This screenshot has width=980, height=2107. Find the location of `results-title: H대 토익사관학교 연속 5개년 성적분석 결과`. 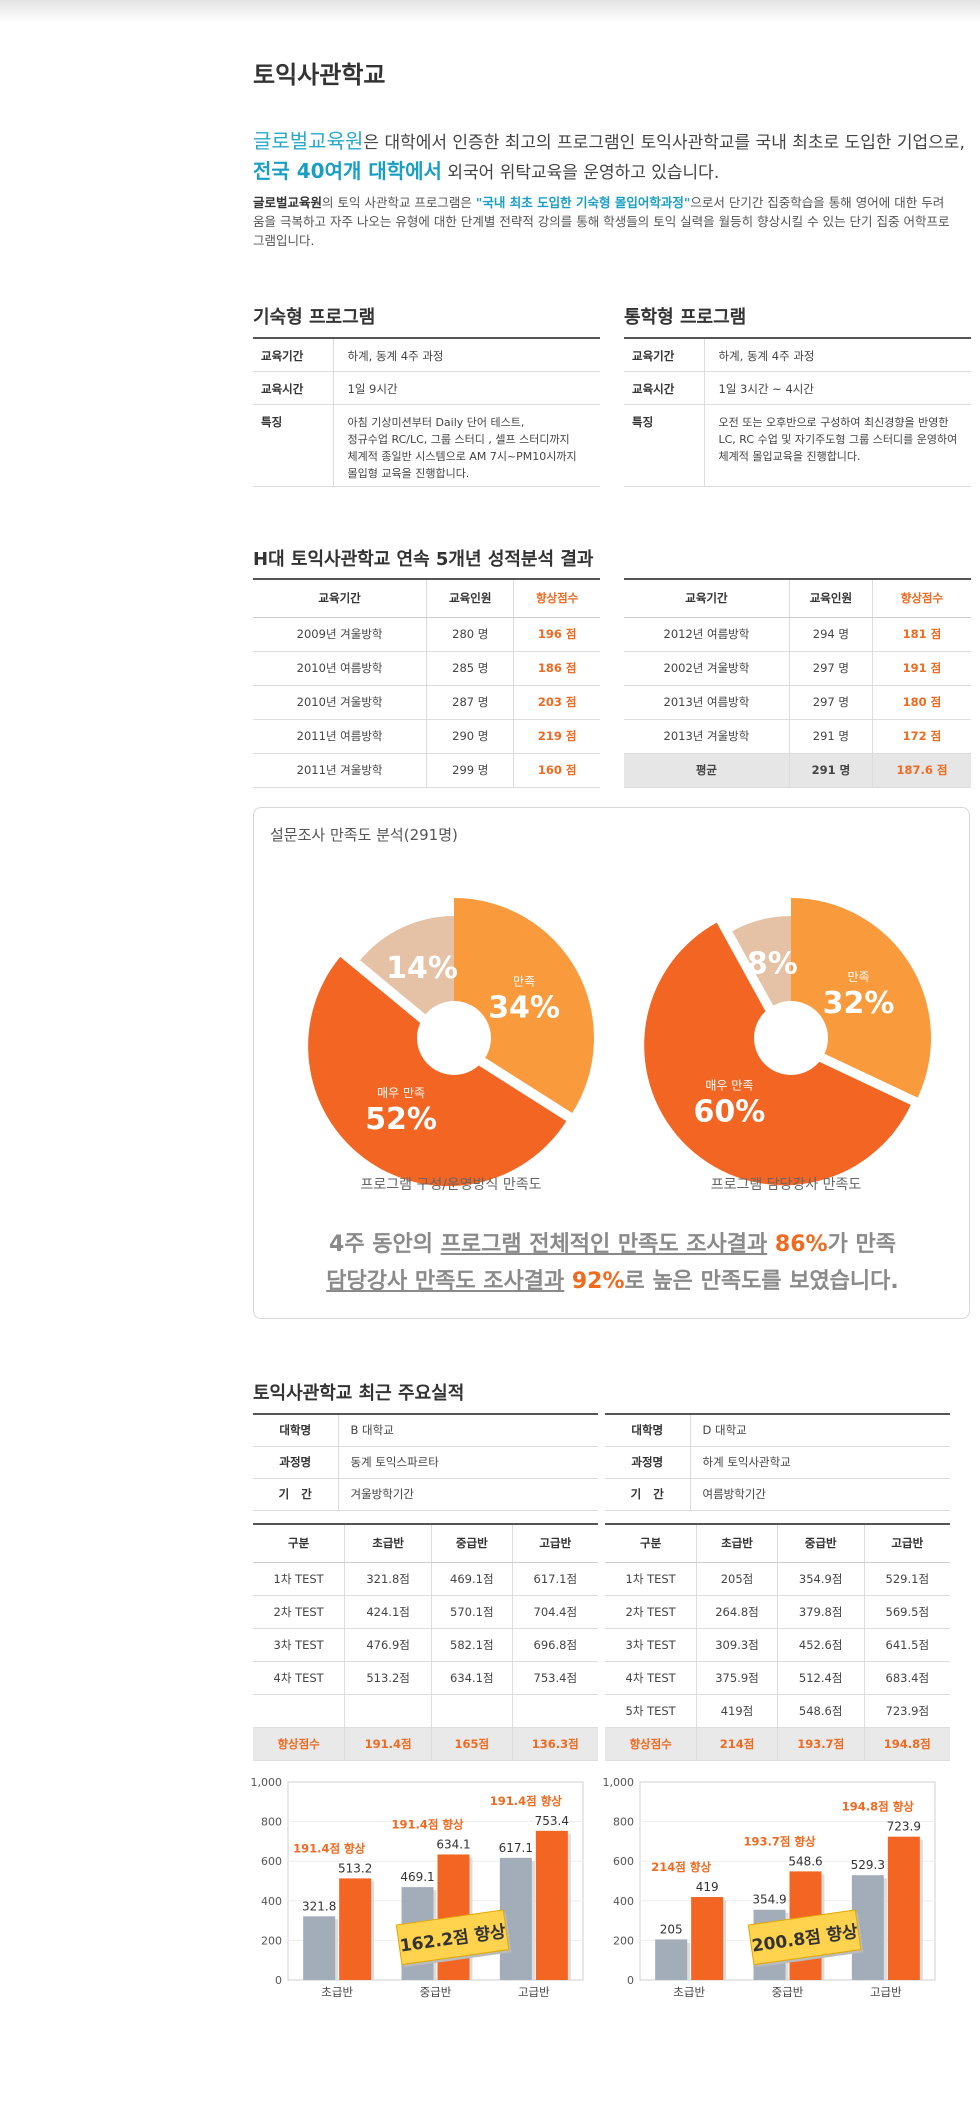

results-title: H대 토익사관학교 연속 5개년 성적분석 결과 is located at coordinates (423, 559).